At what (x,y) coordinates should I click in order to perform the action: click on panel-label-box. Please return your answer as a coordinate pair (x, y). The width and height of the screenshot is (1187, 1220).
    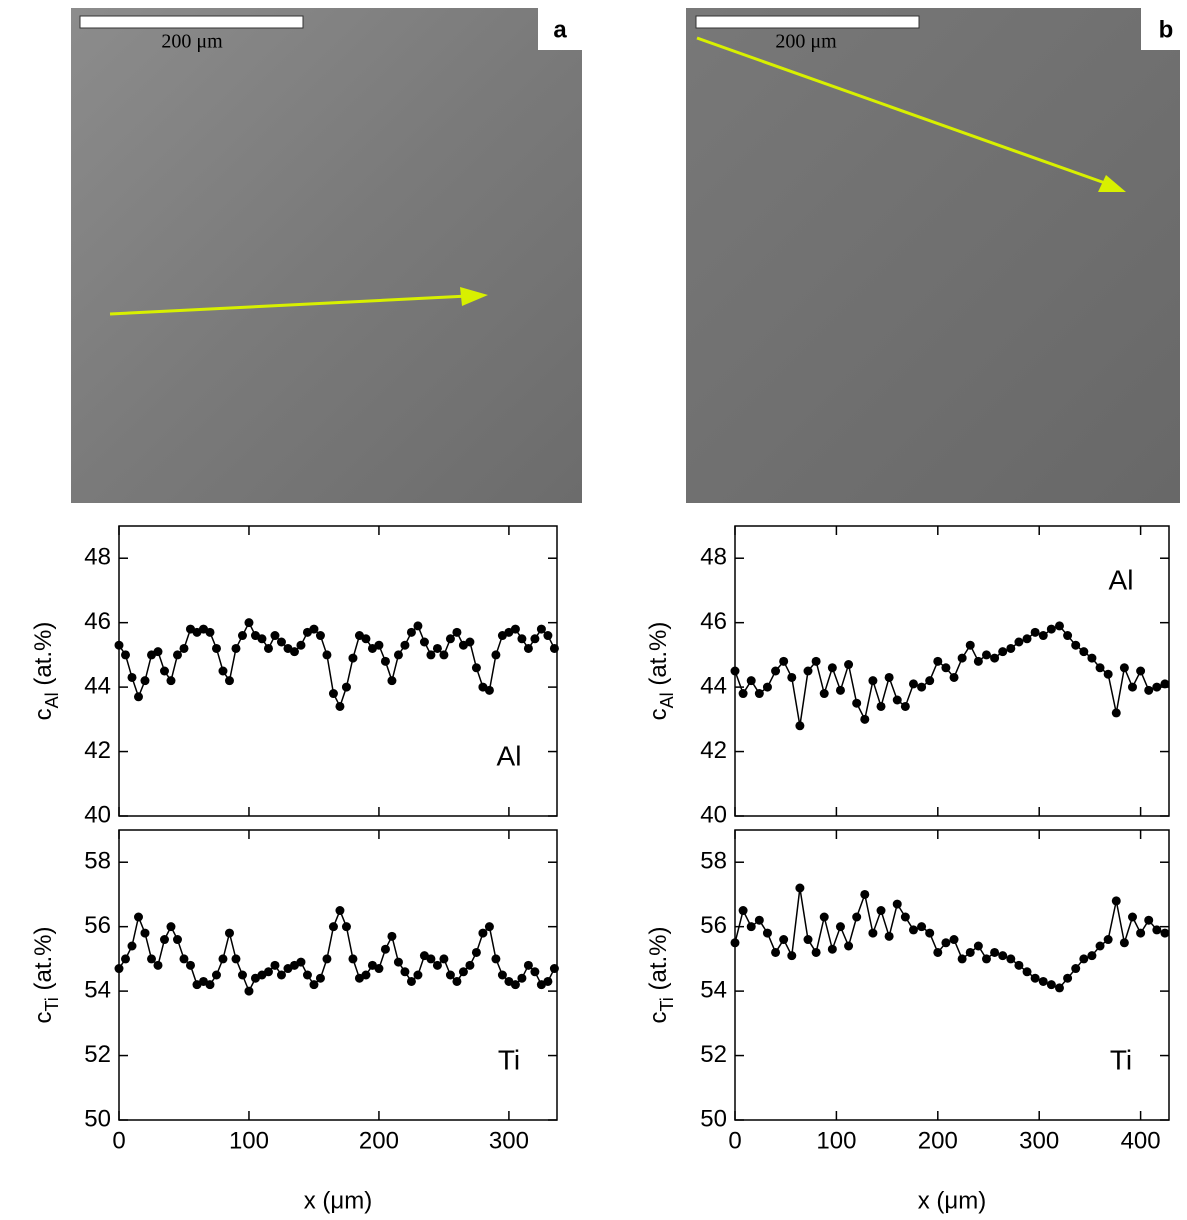
    Looking at the image, I should click on (1164, 29).